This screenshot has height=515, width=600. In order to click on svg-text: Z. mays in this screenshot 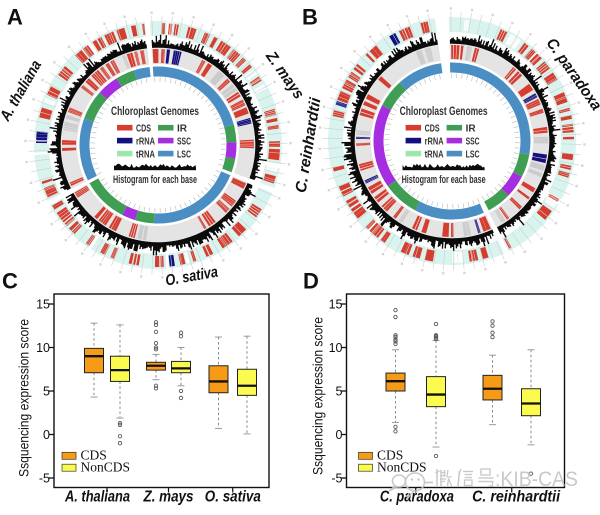, I will do `click(168, 497)`.